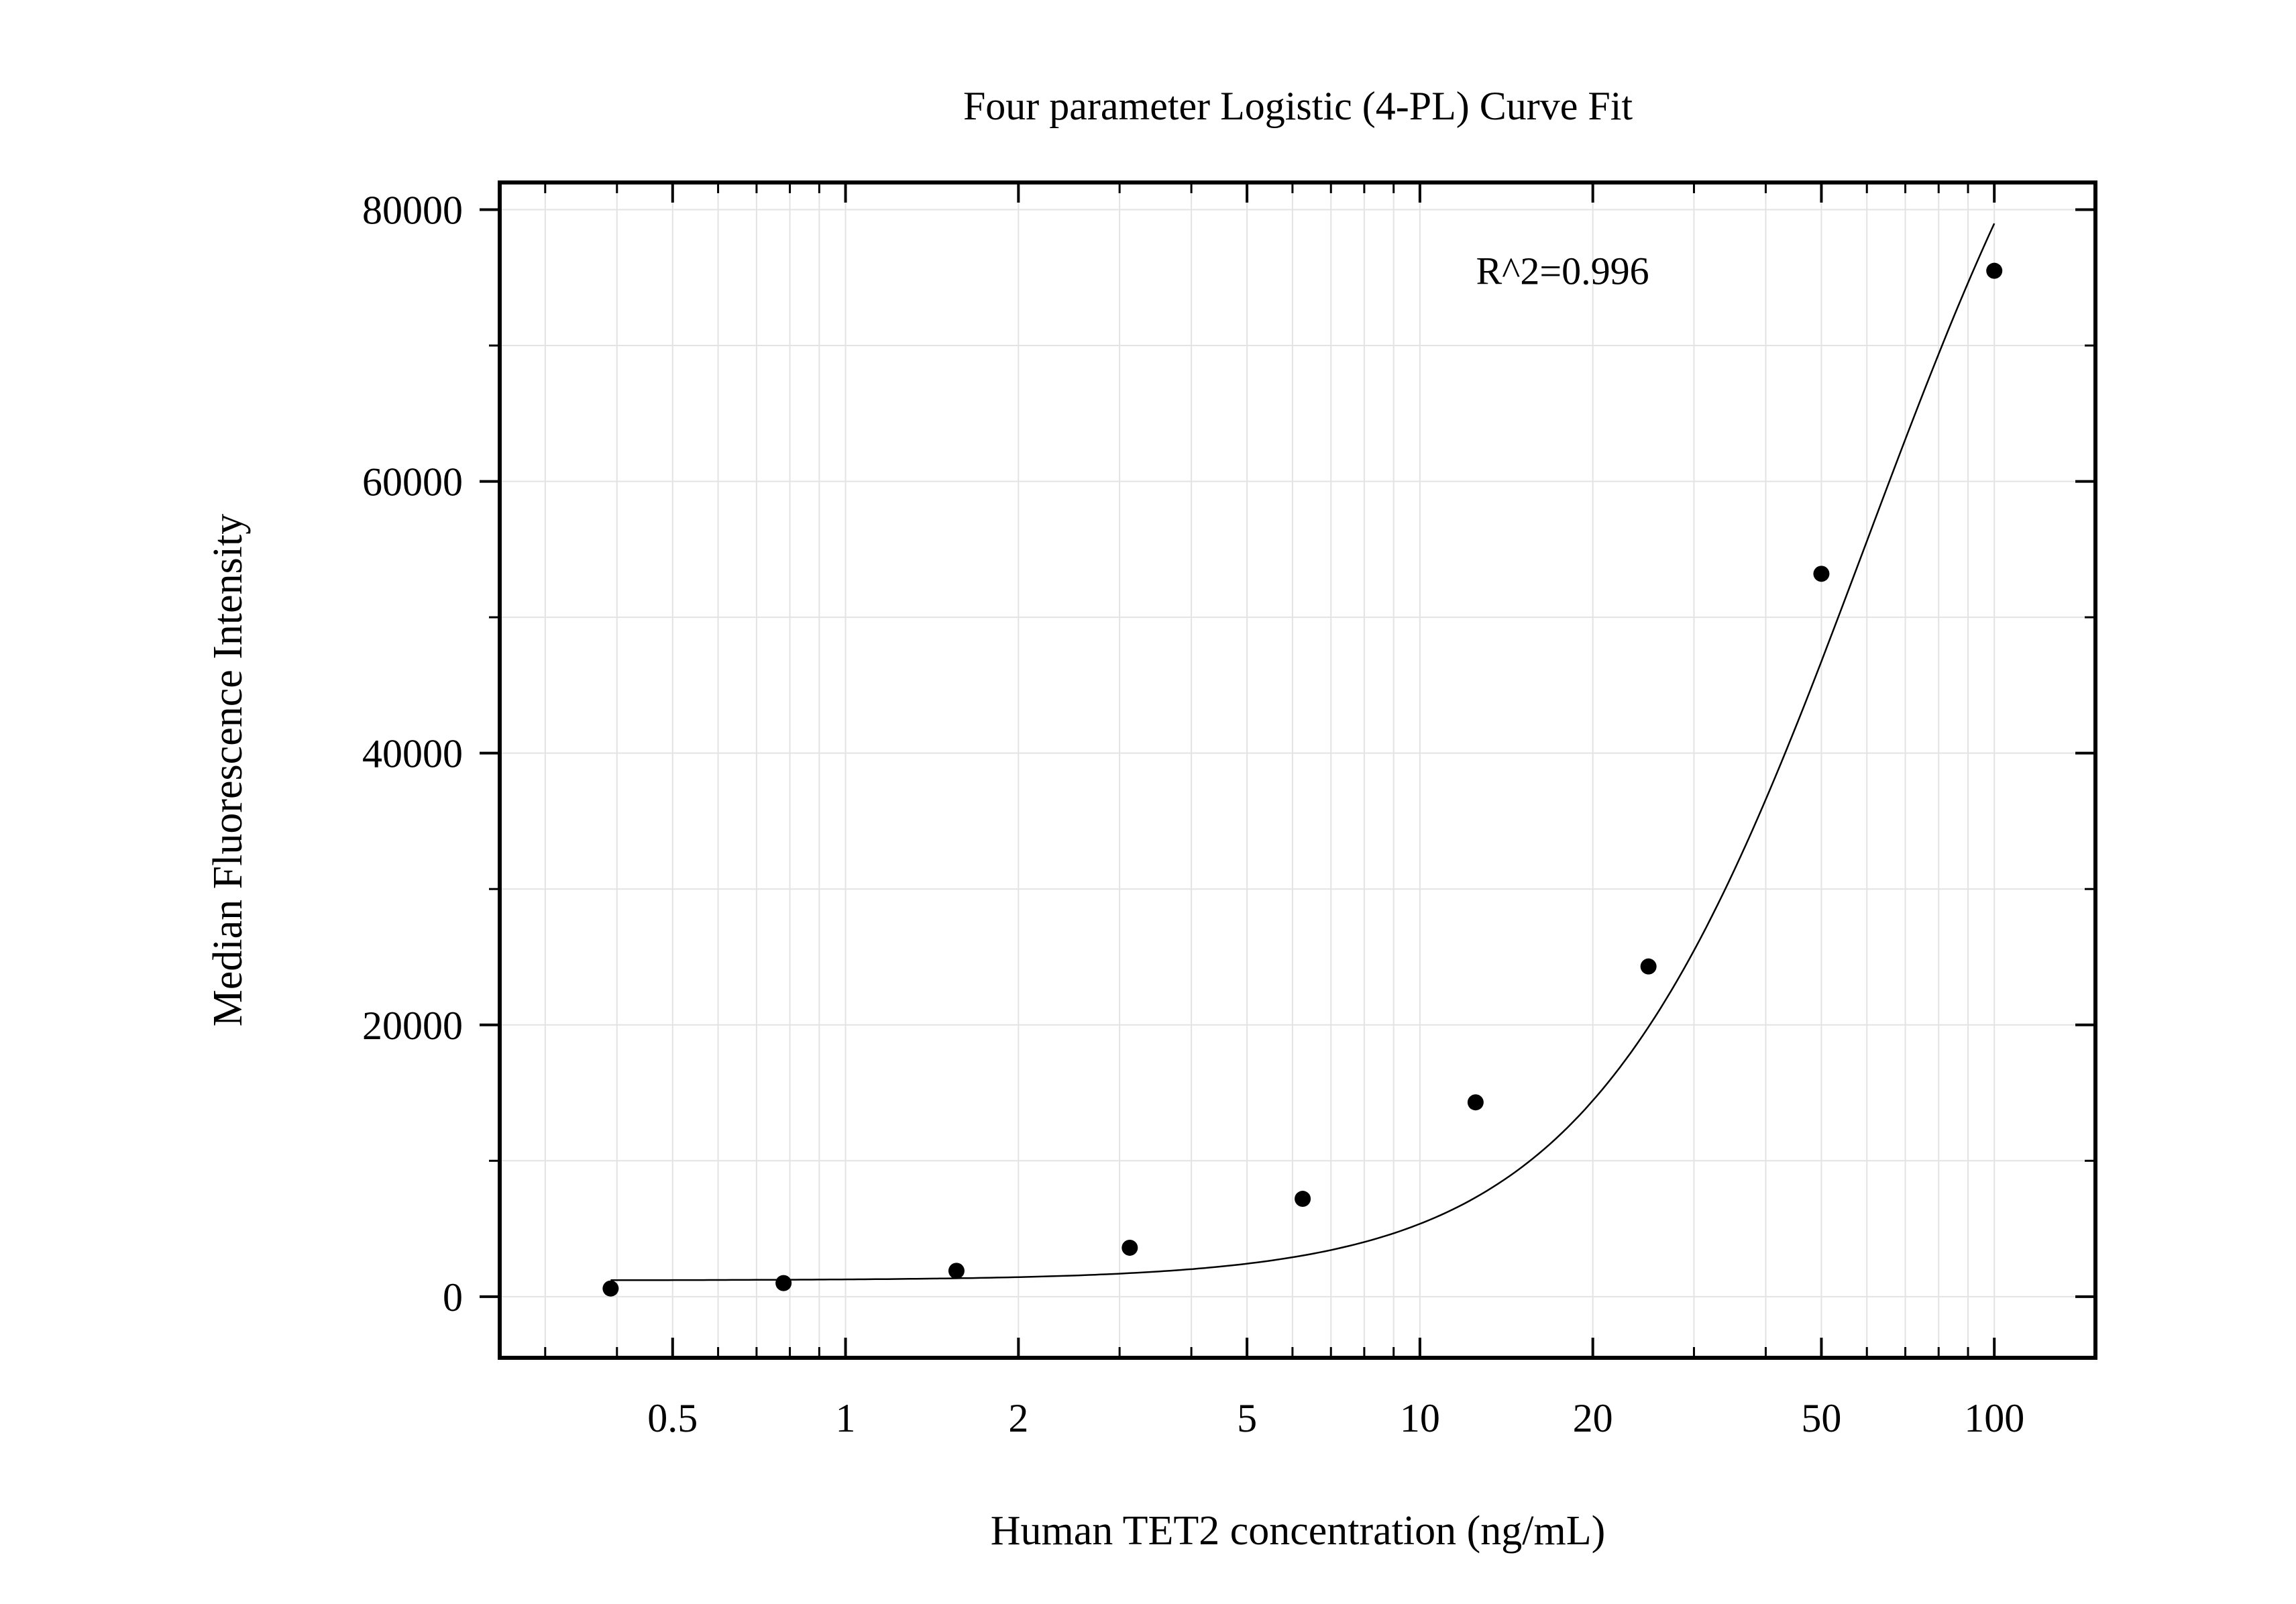  What do you see at coordinates (1298, 1531) in the screenshot?
I see `x-axis-title: Human TET2 concentration (ng/mL)` at bounding box center [1298, 1531].